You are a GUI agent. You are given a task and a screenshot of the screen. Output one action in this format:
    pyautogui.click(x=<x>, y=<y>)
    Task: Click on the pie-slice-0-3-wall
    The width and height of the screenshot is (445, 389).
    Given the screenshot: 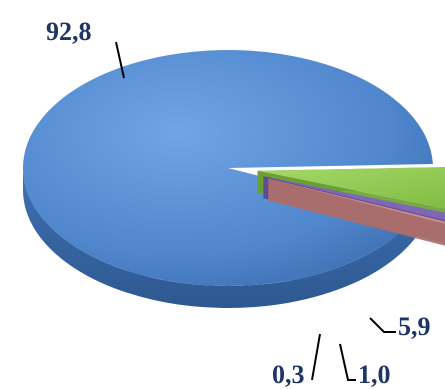 What is the action you would take?
    pyautogui.click(x=356, y=212)
    